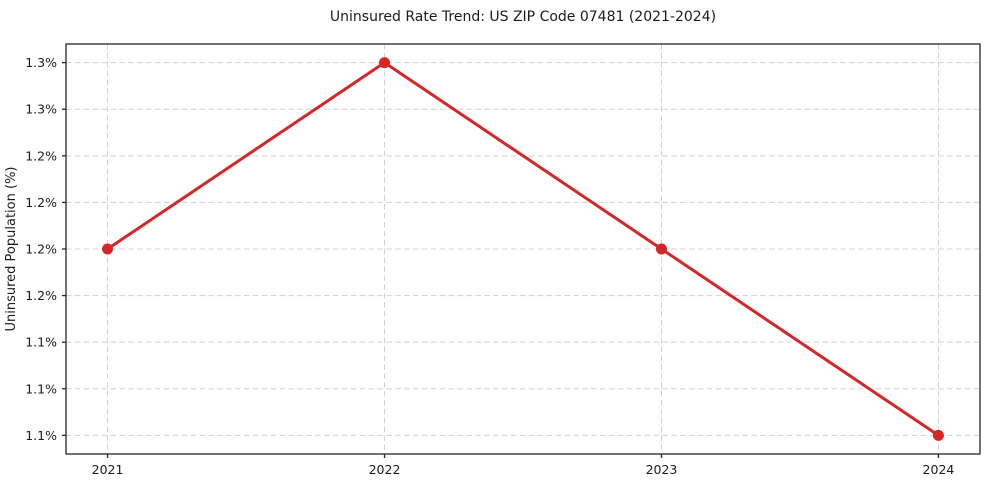 The height and width of the screenshot is (490, 989). I want to click on x-tick-label: 2021, so click(108, 469).